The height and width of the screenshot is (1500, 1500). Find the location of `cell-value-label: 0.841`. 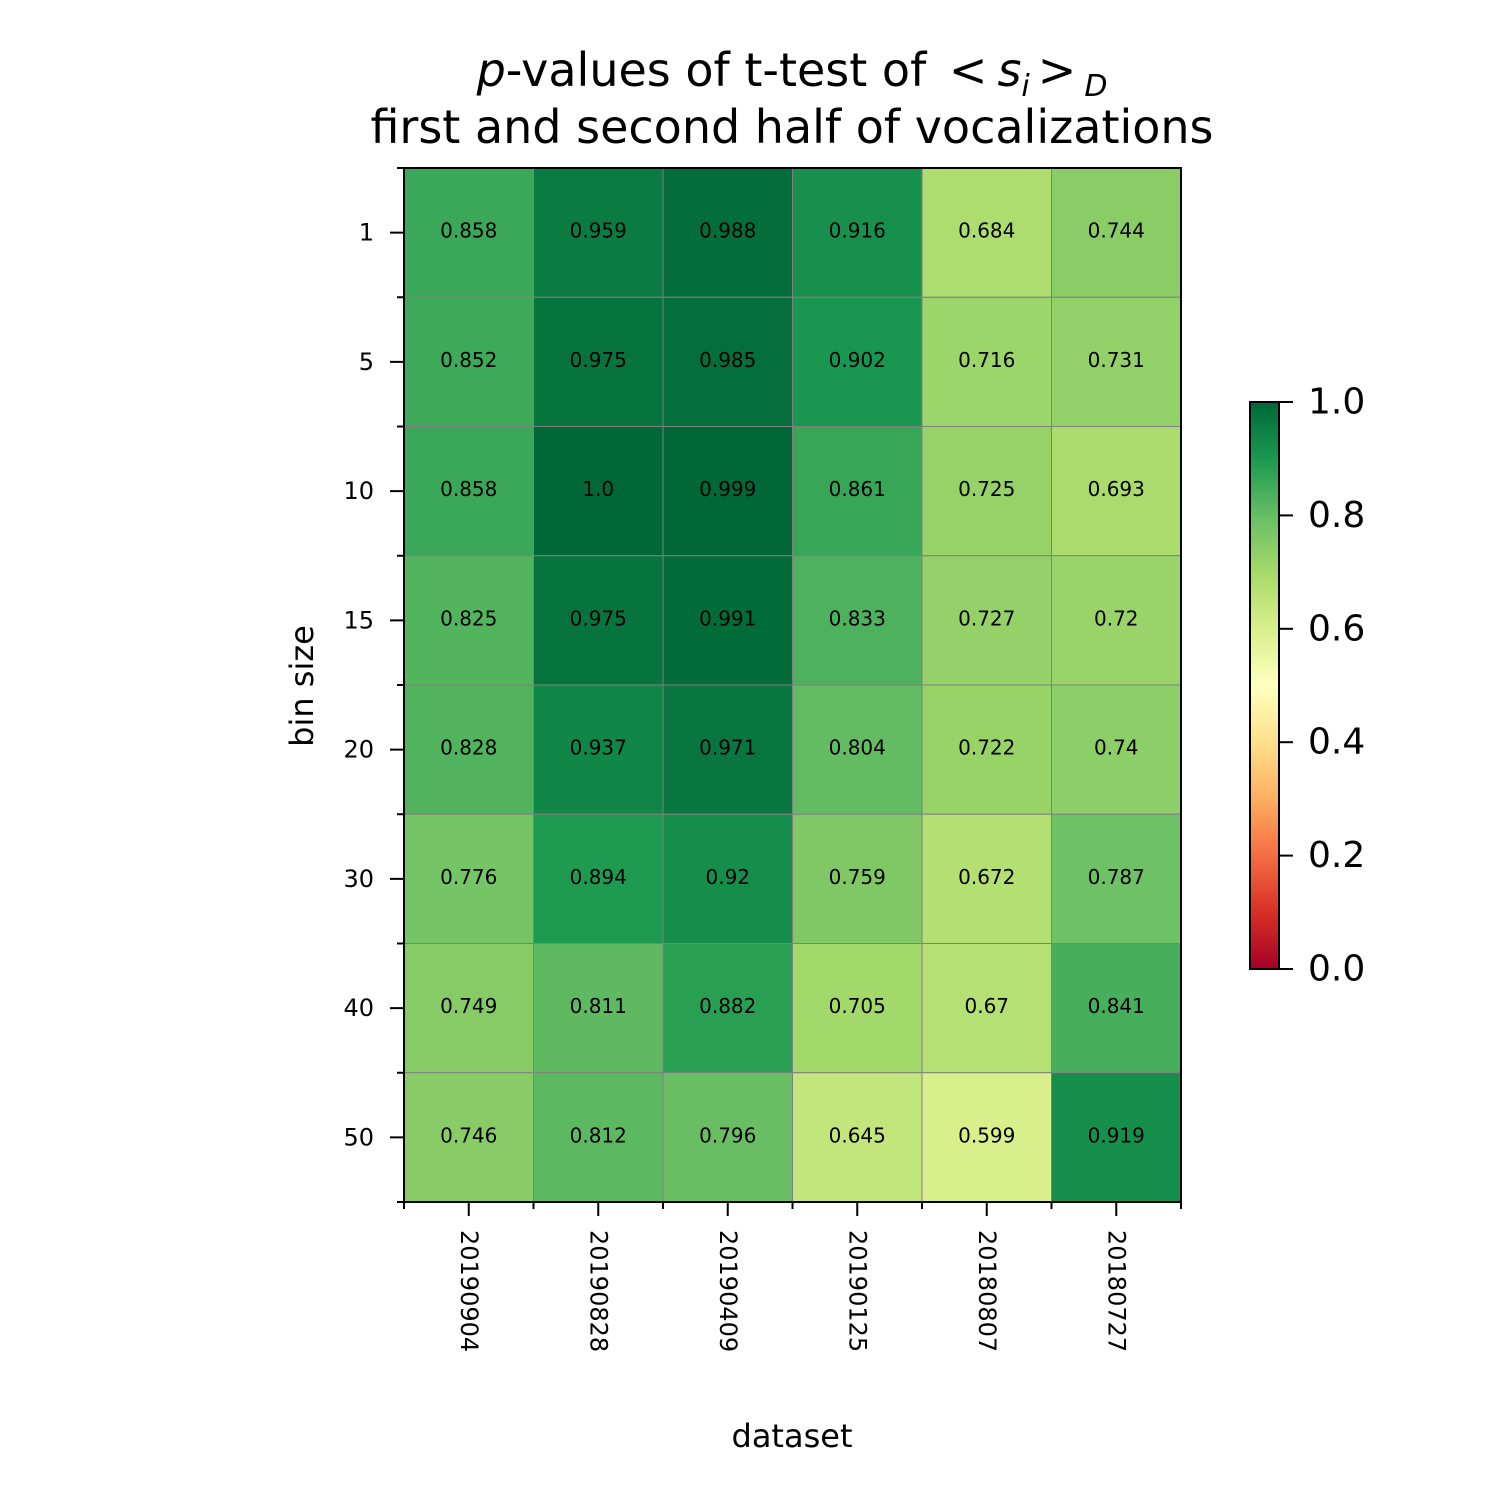

cell-value-label: 0.841 is located at coordinates (1116, 1006).